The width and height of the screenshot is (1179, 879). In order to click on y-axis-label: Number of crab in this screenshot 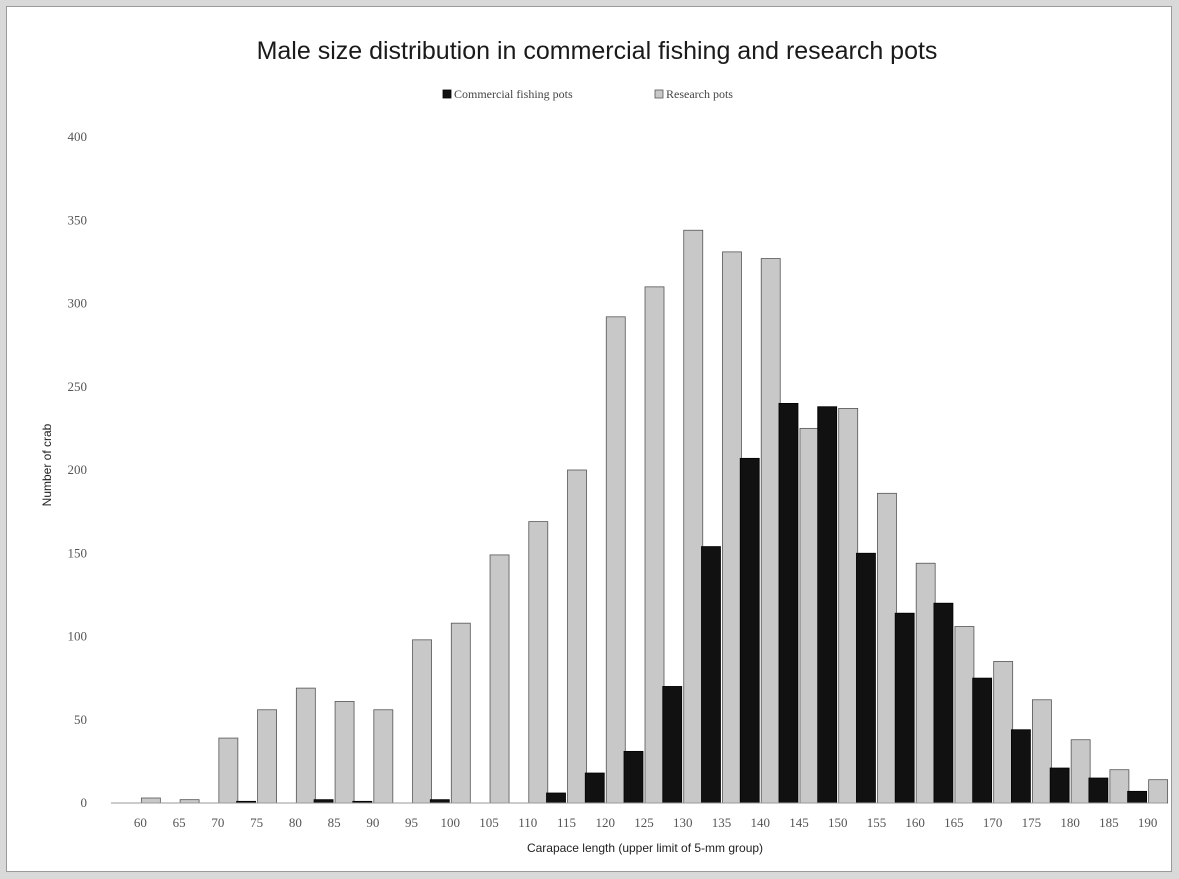, I will do `click(47, 464)`.